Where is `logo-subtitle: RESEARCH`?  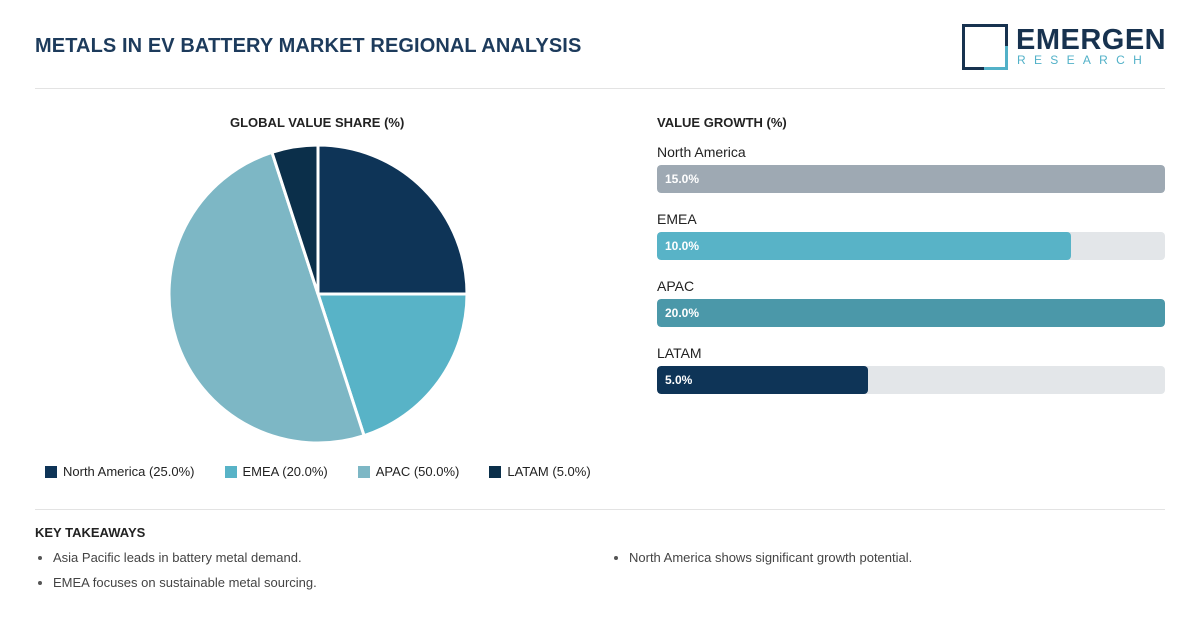 logo-subtitle: RESEARCH is located at coordinates (1084, 60).